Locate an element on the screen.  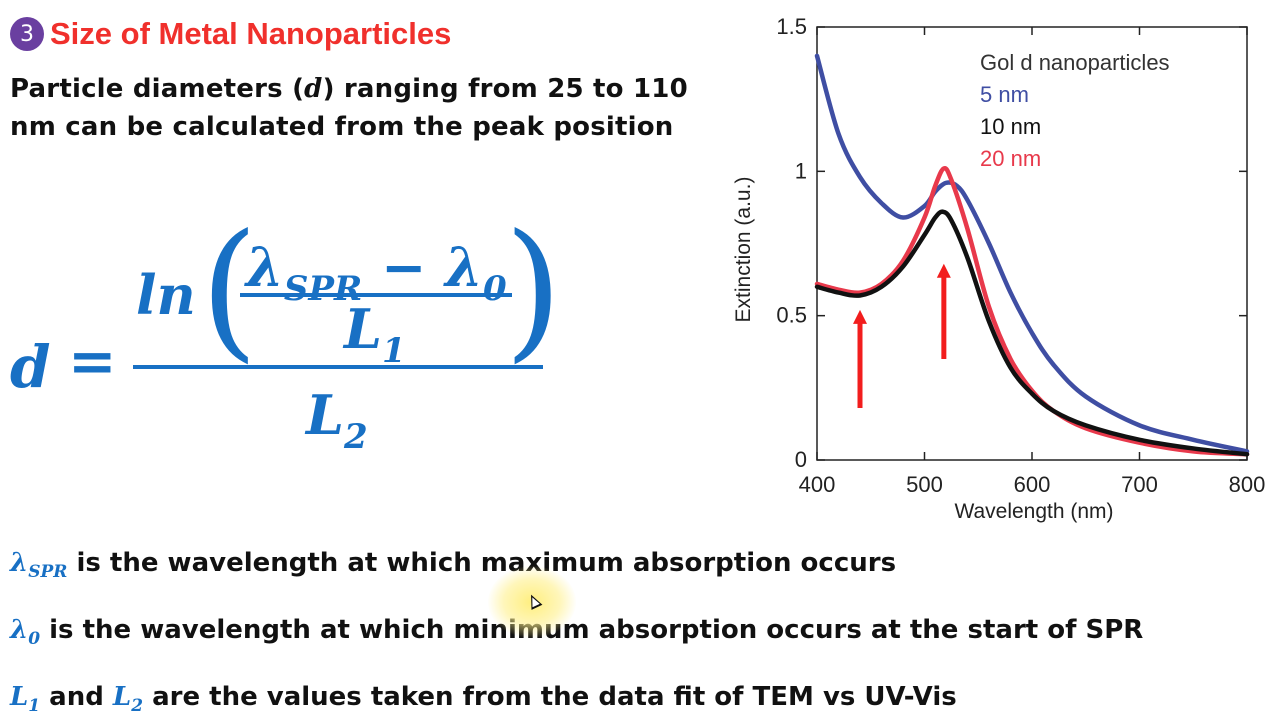
formula-equals: = is located at coordinates (92, 361).